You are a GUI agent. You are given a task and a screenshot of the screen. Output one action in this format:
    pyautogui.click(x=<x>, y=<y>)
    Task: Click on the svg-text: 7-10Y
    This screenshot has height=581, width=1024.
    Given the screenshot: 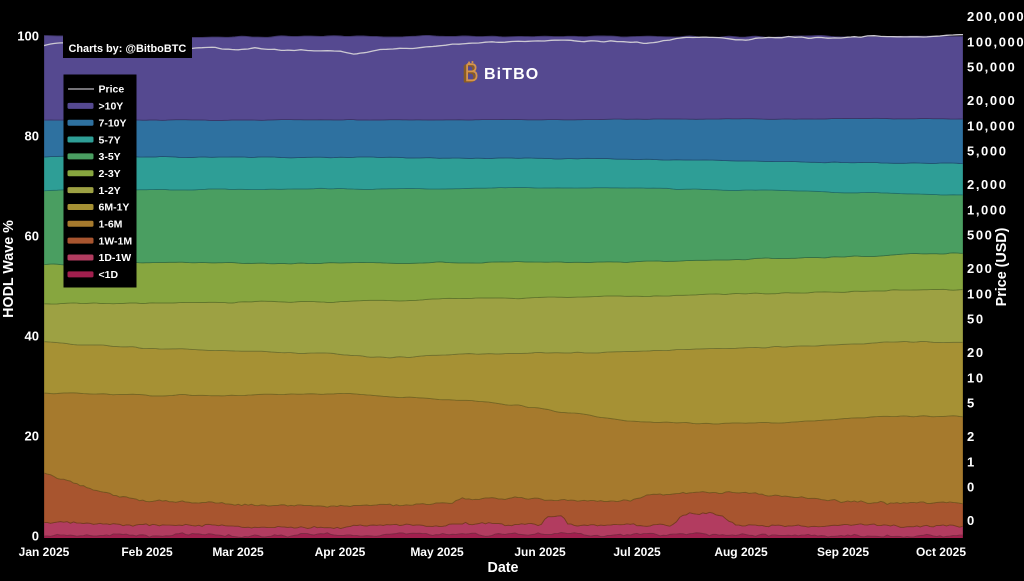 What is the action you would take?
    pyautogui.click(x=113, y=123)
    